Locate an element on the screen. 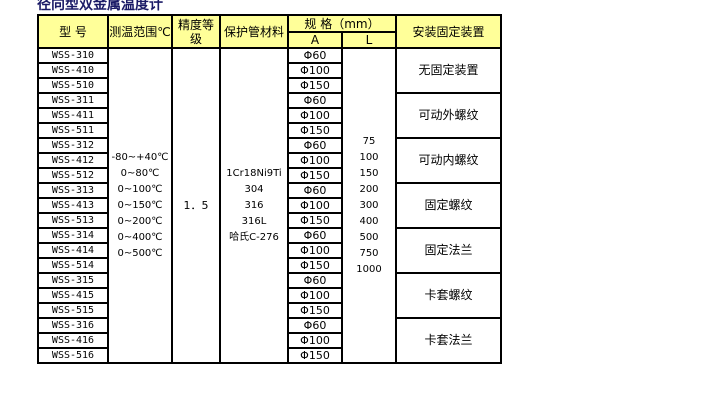  table-row: WSS-316 Φ60 卡套法兰 is located at coordinates (269, 340).